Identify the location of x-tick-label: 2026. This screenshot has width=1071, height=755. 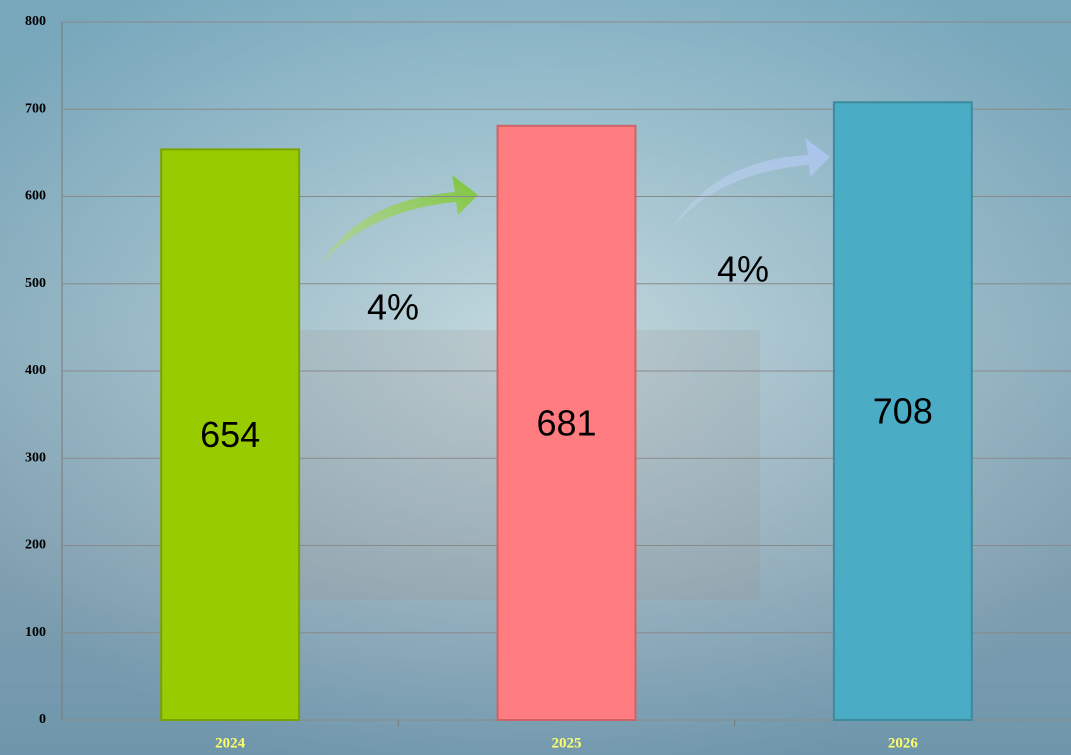
(903, 743).